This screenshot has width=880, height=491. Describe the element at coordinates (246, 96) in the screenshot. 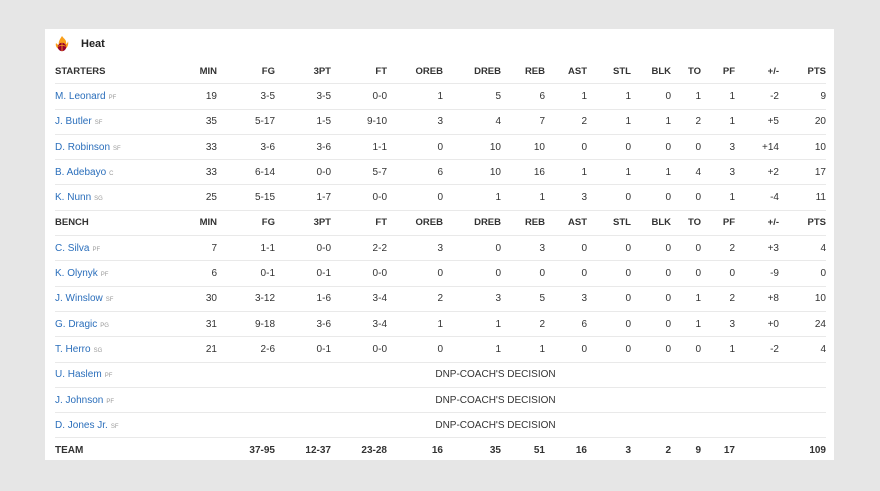

I see `stat-fg: 3-5` at that location.